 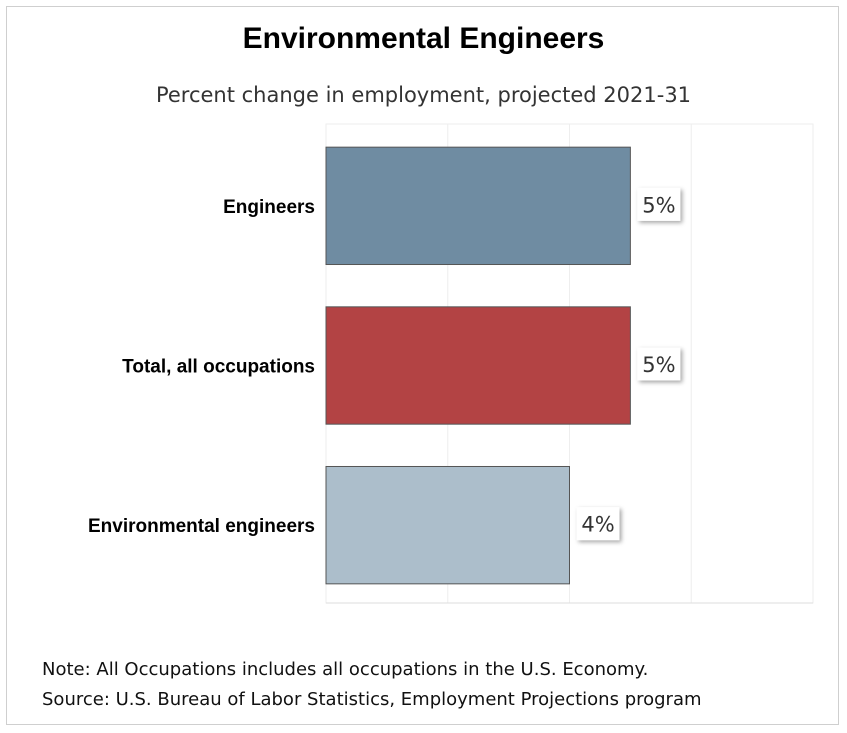 I want to click on bar-group: Environmental engineers 4%, so click(x=354, y=525).